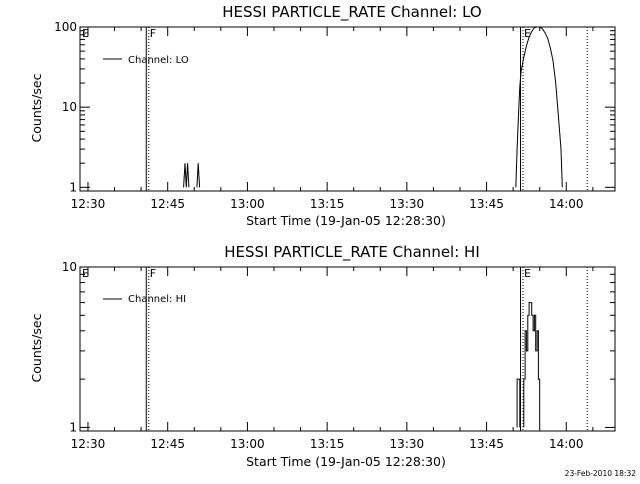 The width and height of the screenshot is (640, 484). Describe the element at coordinates (65, 27) in the screenshot. I see `y-tick-label: 100` at that location.